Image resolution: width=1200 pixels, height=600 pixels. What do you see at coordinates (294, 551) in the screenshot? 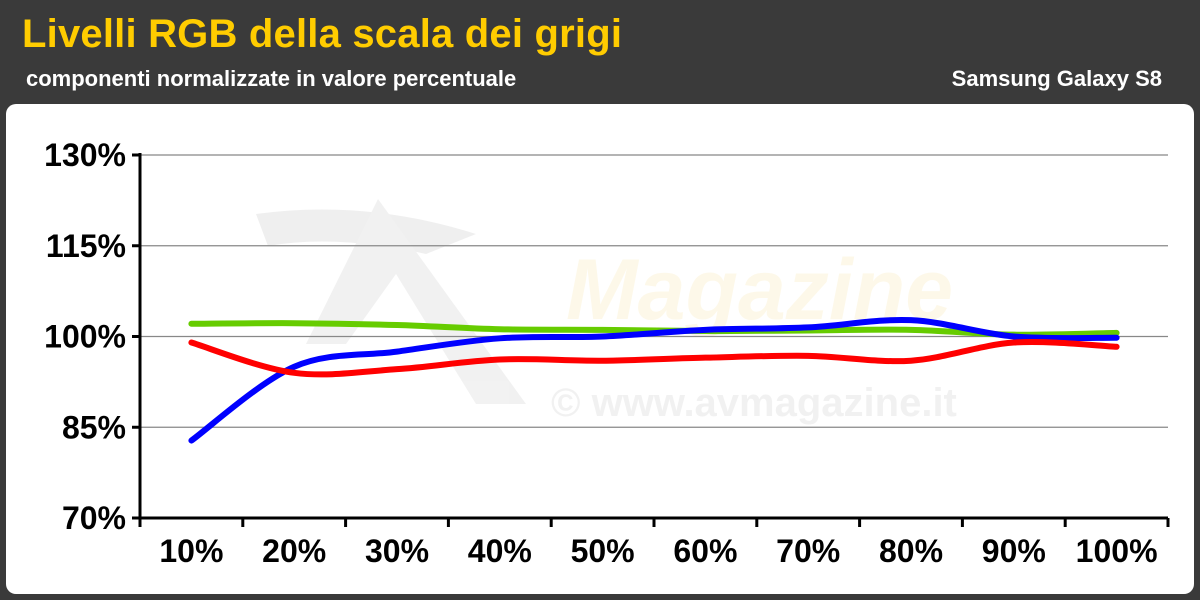
I see `x-tick-label: 20%` at bounding box center [294, 551].